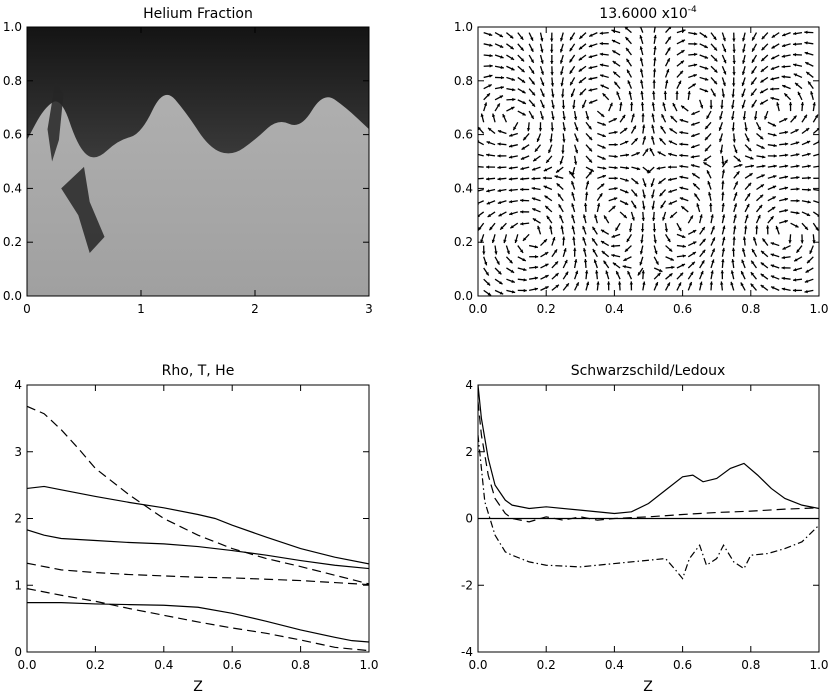 The height and width of the screenshot is (695, 830). I want to click on x-tick-label: 0.4, so click(614, 665).